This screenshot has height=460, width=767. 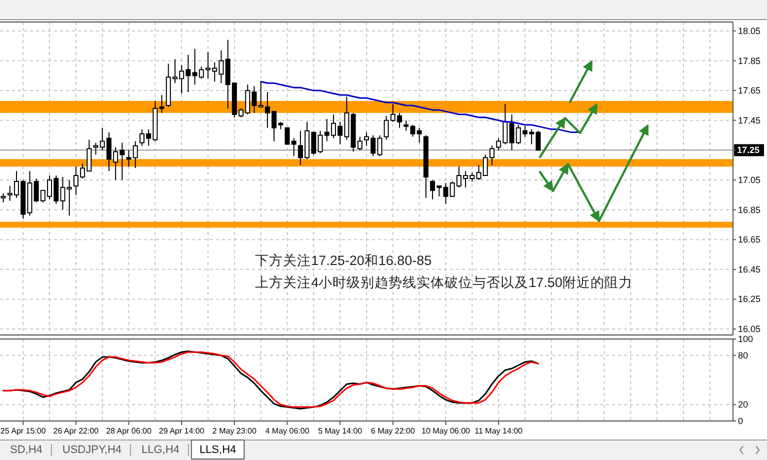 I want to click on y-tick-label: 16.05, so click(x=749, y=329).